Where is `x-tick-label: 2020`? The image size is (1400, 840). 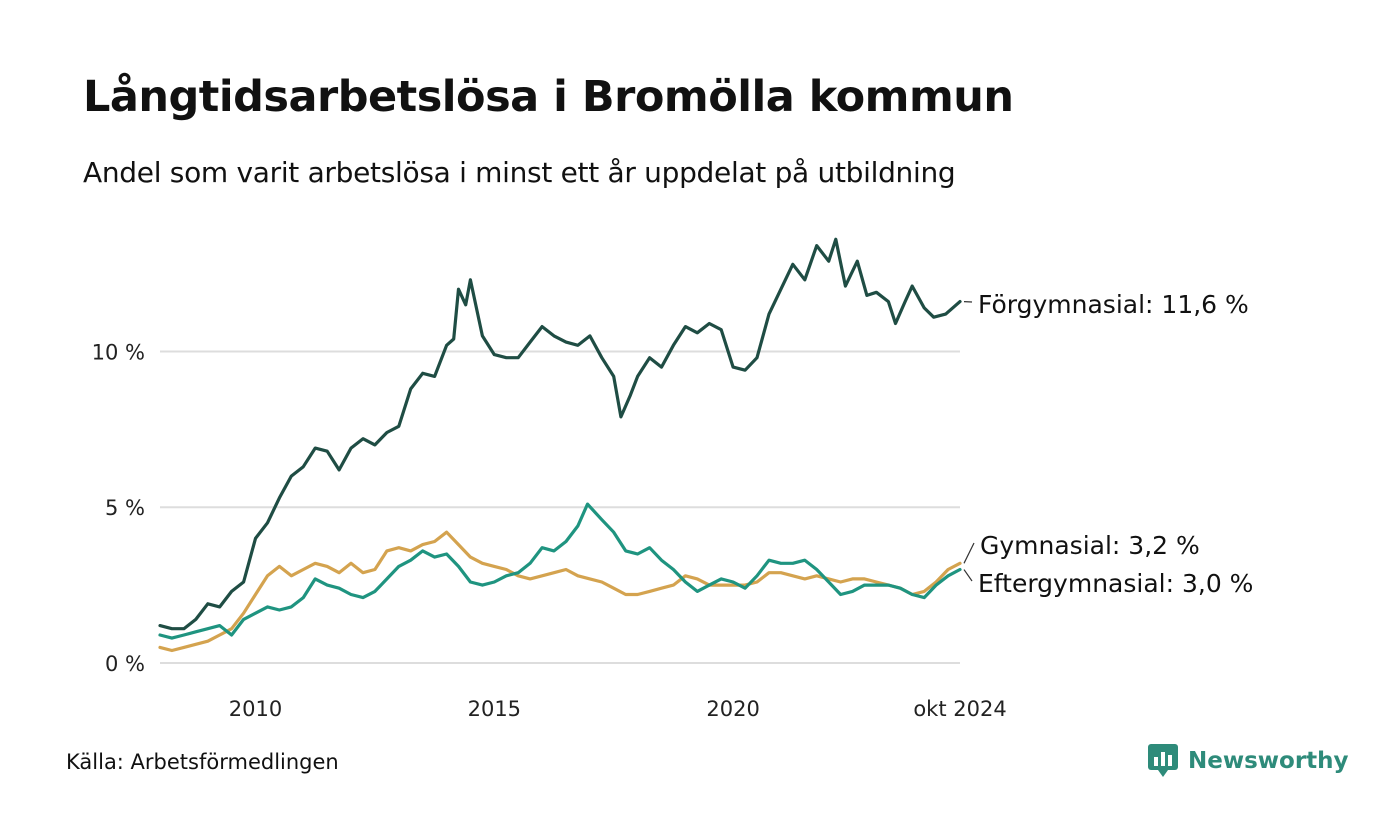
x-tick-label: 2020 is located at coordinates (732, 709).